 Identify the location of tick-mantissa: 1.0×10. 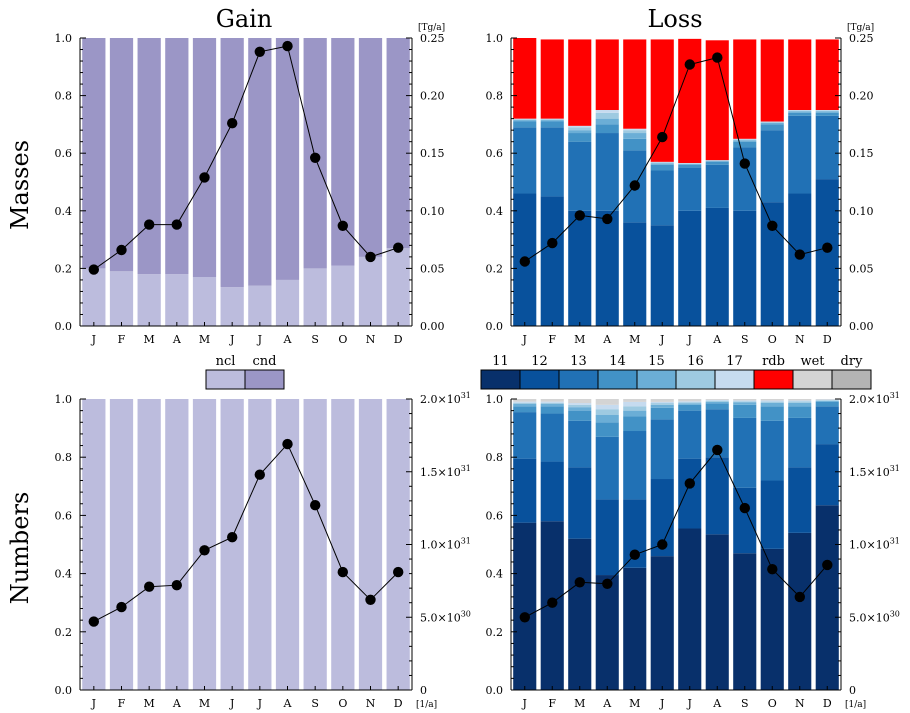
(869, 545).